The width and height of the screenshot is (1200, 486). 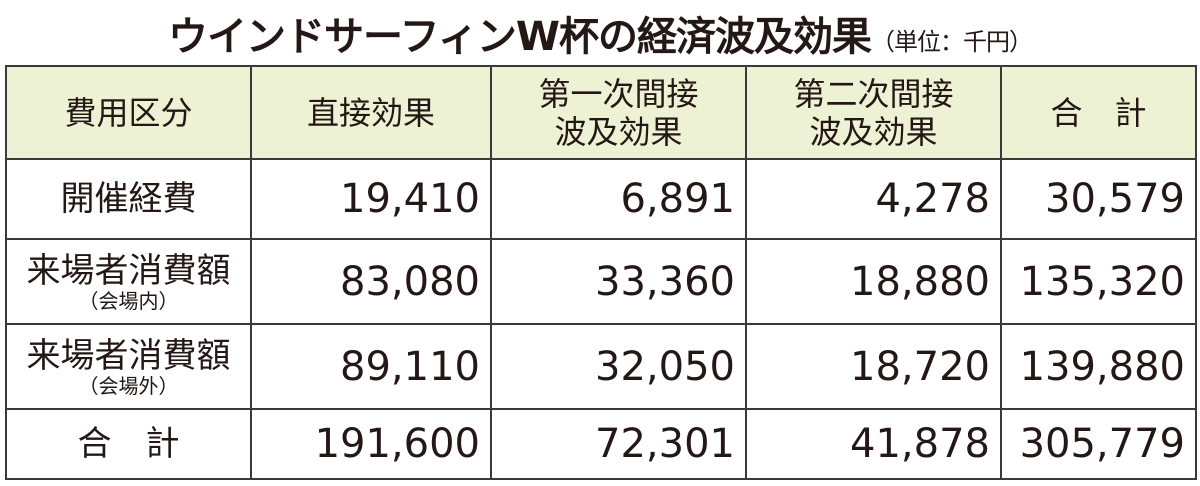 What do you see at coordinates (873, 444) in the screenshot?
I see `value-cell: 41,878` at bounding box center [873, 444].